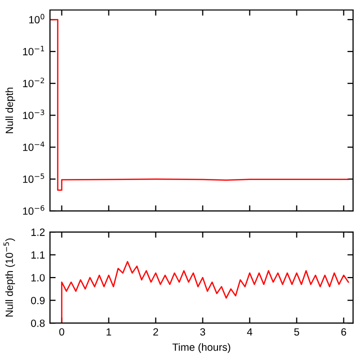 This screenshot has width=357, height=357. I want to click on x-tick-label: 6, so click(343, 332).